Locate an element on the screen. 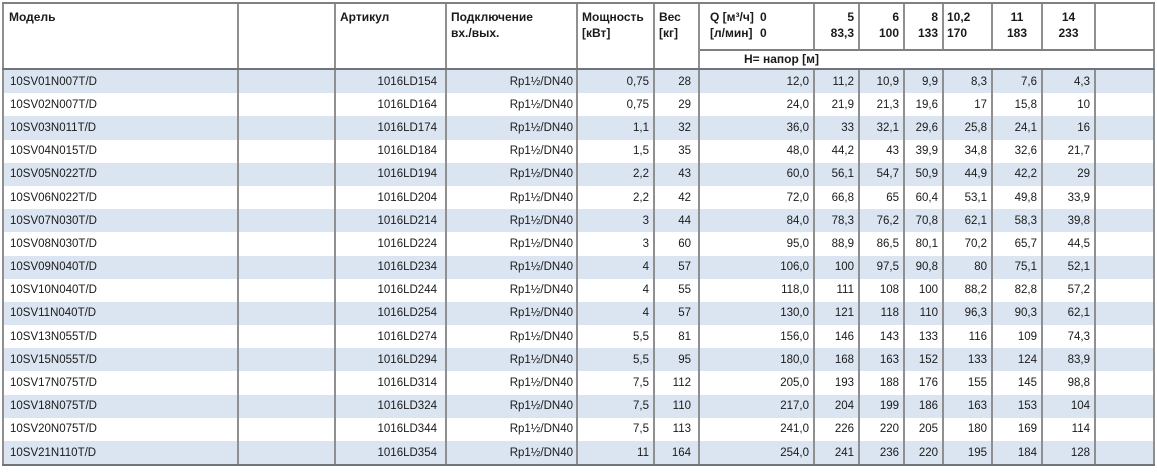 The height and width of the screenshot is (473, 1157). head-value-cell: 12,0 is located at coordinates (757, 82).